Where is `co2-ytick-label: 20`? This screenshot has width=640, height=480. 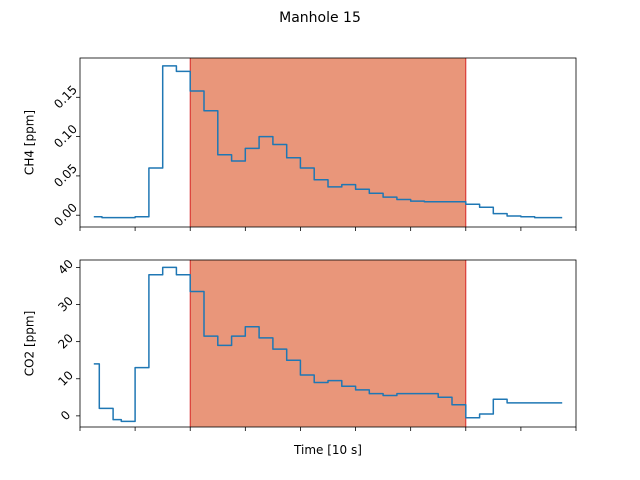
co2-ytick-label: 20 is located at coordinates (65, 341).